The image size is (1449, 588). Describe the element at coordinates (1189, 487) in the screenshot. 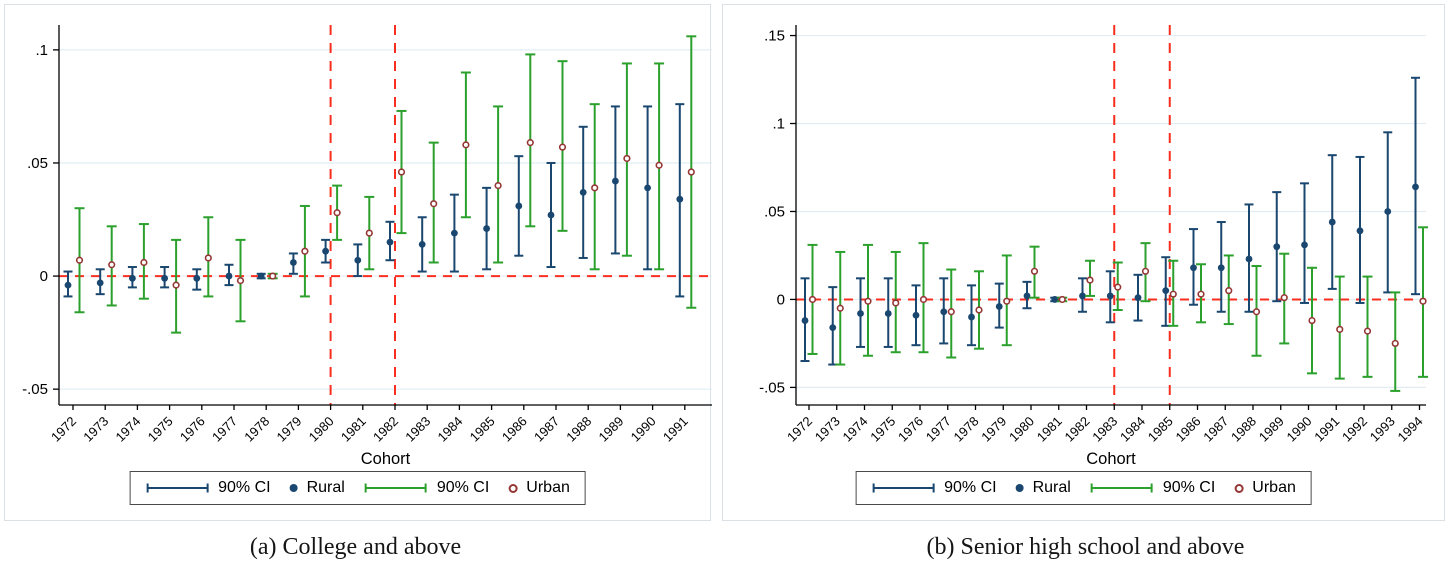

I see `legend-label-urban-ci: 90% CI` at that location.